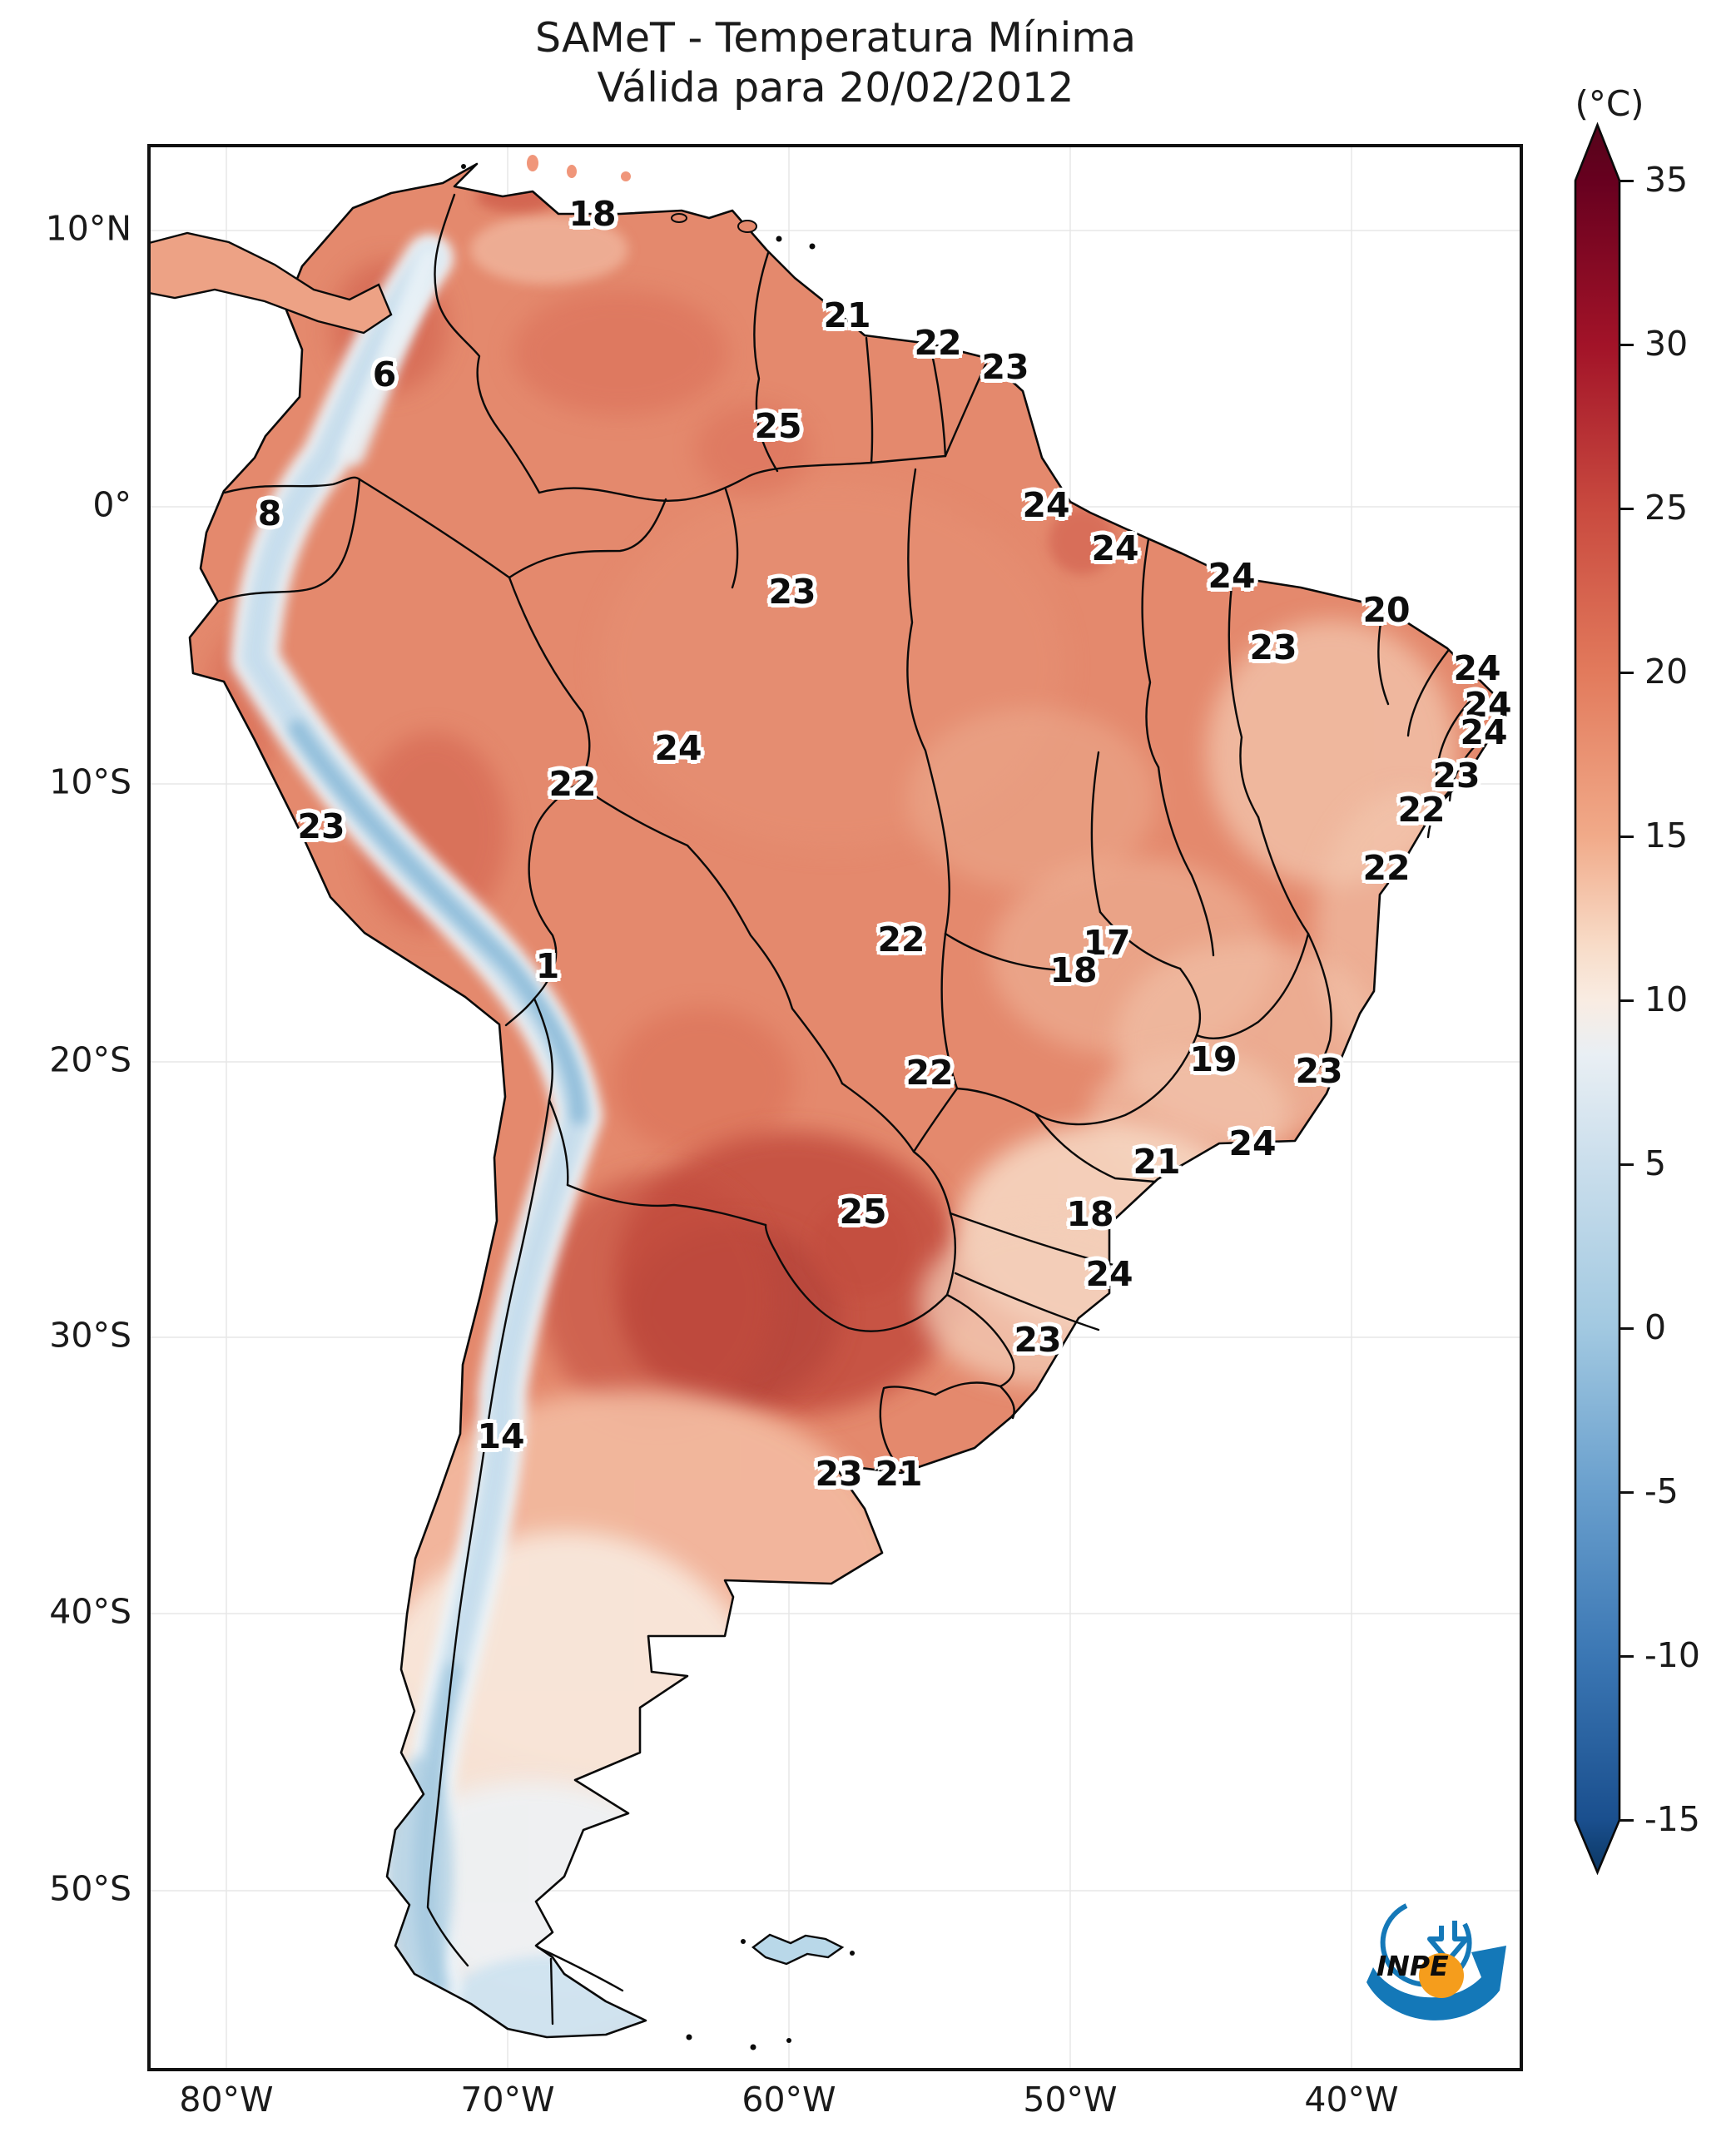 The image size is (1736, 2152). Describe the element at coordinates (836, 38) in the screenshot. I see `chart-title: SAMeT - Temperatura Mínima` at that location.